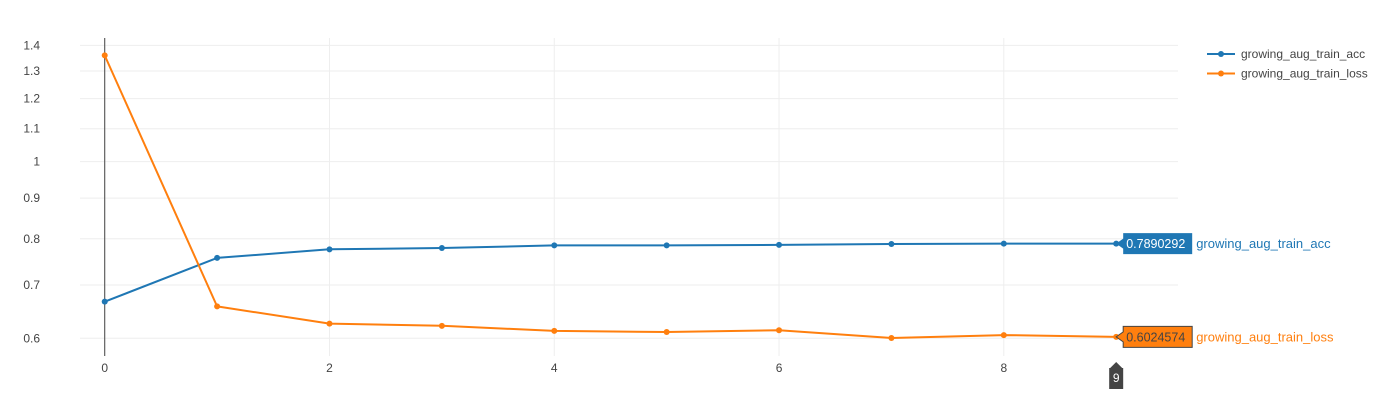  I want to click on y-tick-label: 1, so click(36, 162).